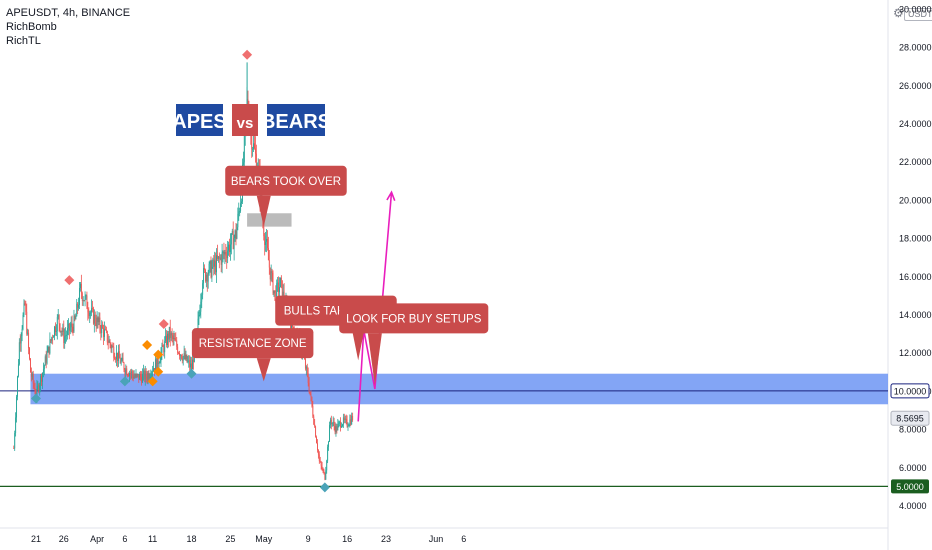  I want to click on indicator-richbomb: RichBomb, so click(31, 27).